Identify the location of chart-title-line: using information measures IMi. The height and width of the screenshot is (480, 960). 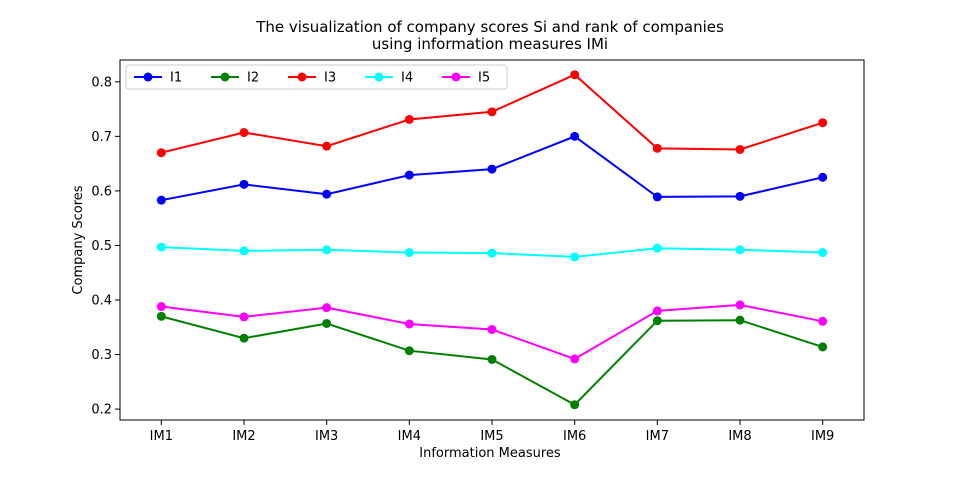
(490, 44).